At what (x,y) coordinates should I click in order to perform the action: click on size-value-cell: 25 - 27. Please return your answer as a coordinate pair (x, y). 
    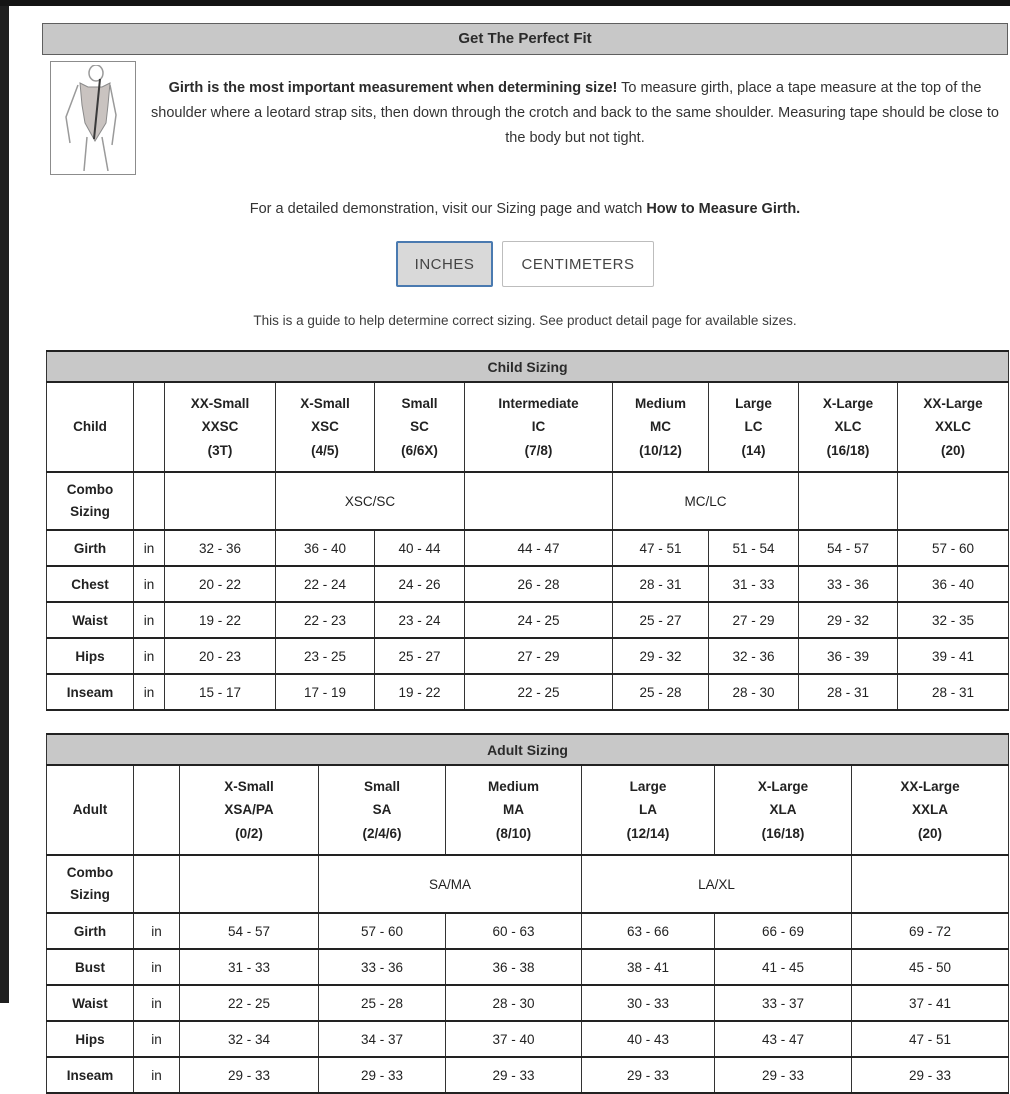
    Looking at the image, I should click on (419, 656).